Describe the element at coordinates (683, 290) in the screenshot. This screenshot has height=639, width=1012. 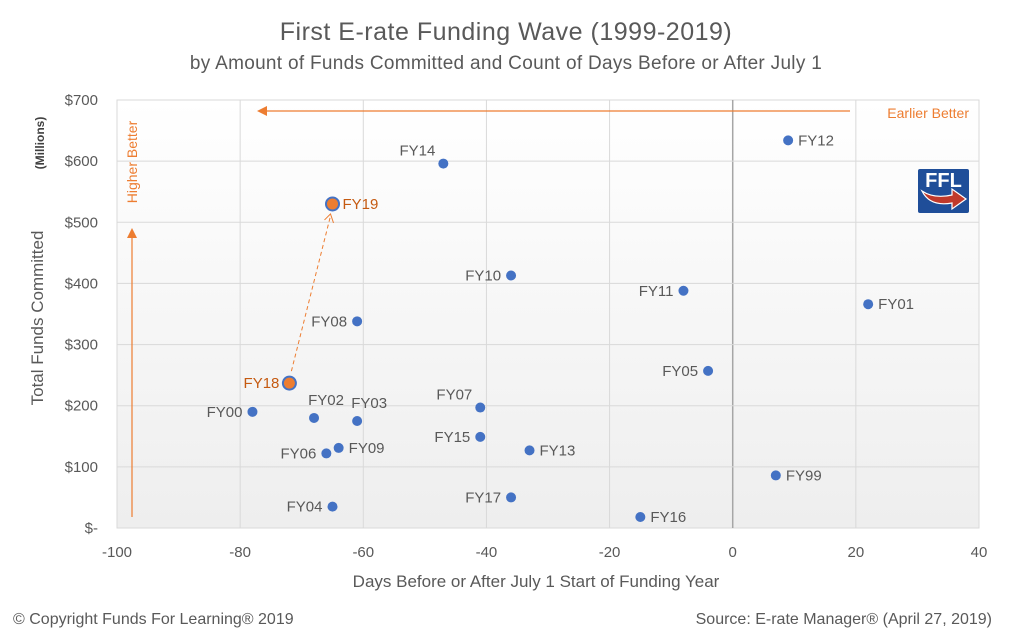
I see `point-fy11` at that location.